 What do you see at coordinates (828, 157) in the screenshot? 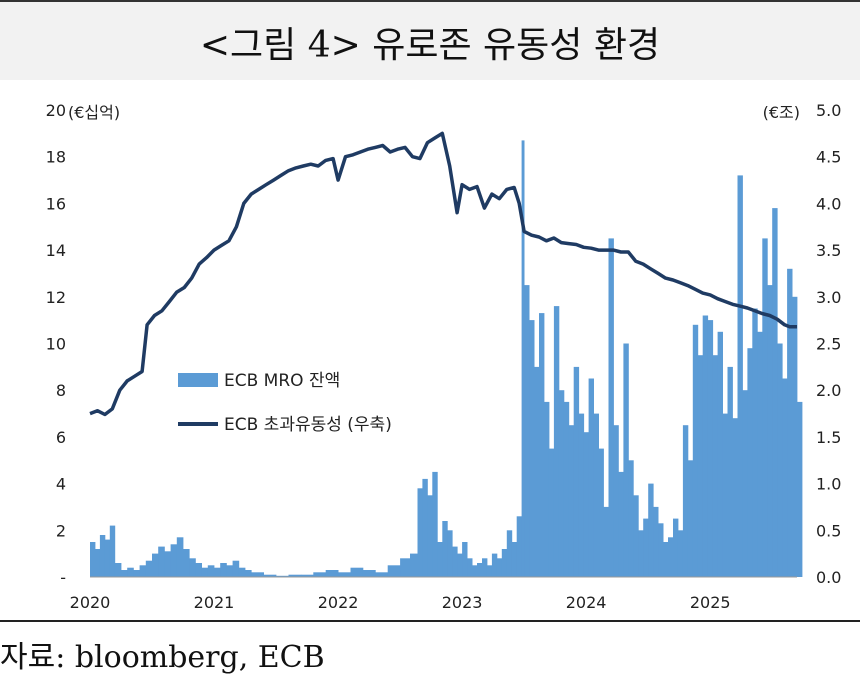
I see `right-axis-tick-label: 4.5` at bounding box center [828, 157].